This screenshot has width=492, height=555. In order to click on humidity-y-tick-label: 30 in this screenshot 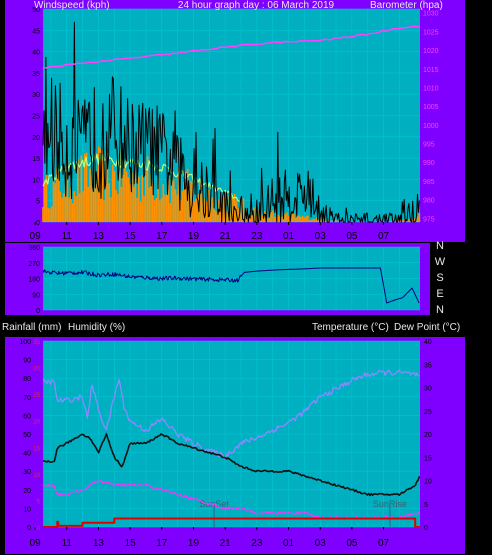, I will do `click(27, 472)`.